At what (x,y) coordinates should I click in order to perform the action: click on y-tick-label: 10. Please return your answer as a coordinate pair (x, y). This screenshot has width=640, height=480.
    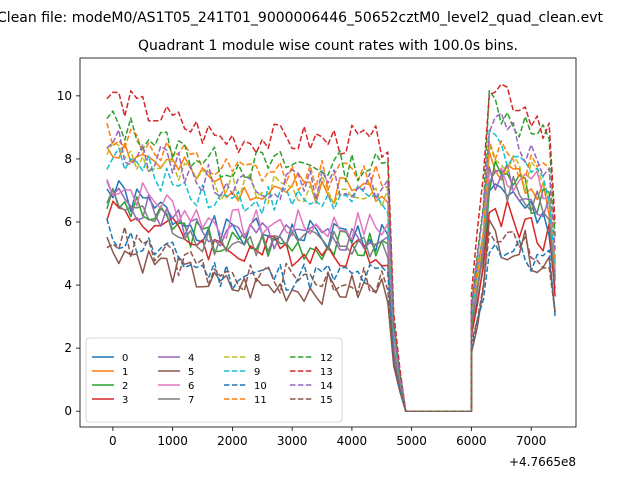
    Looking at the image, I should click on (64, 96).